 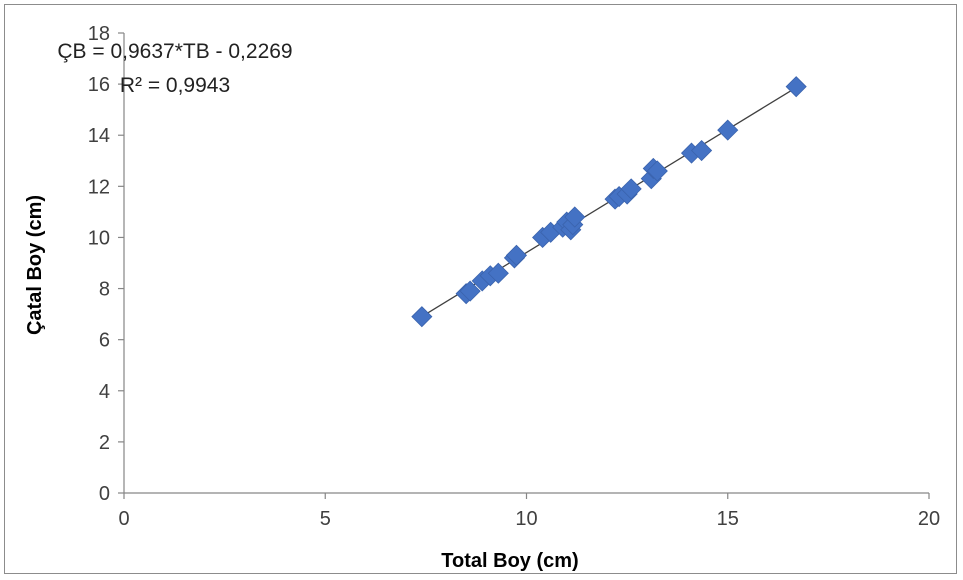 I want to click on y-tick-label: 0, so click(x=104, y=494).